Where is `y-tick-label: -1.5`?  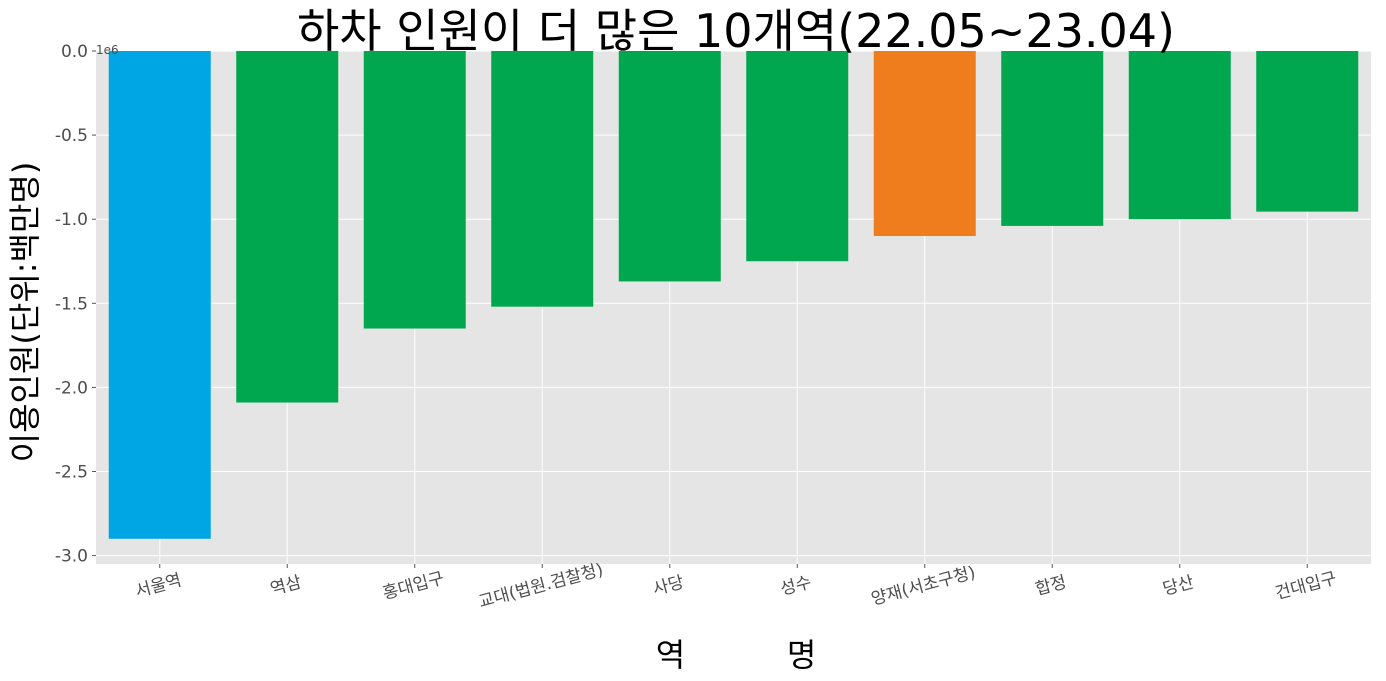 y-tick-label: -1.5 is located at coordinates (71, 304).